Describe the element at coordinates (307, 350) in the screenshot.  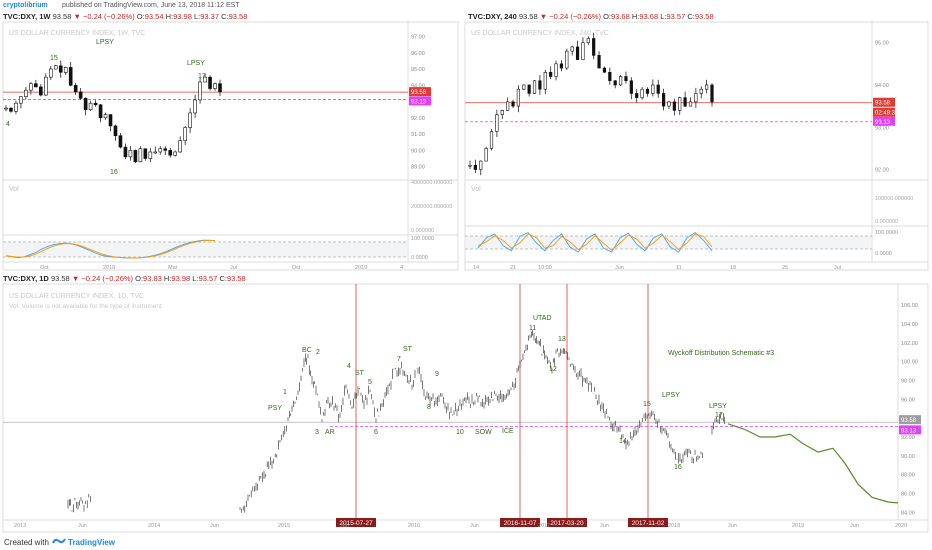
I see `daily-annotation: BC` at that location.